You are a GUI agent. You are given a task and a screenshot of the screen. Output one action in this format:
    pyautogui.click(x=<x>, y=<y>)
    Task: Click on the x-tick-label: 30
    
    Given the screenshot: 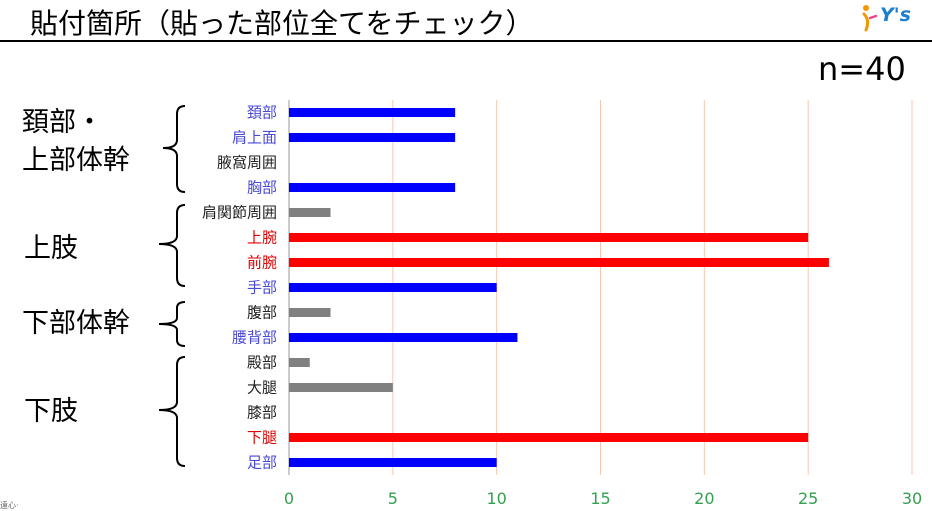 What is the action you would take?
    pyautogui.click(x=912, y=498)
    